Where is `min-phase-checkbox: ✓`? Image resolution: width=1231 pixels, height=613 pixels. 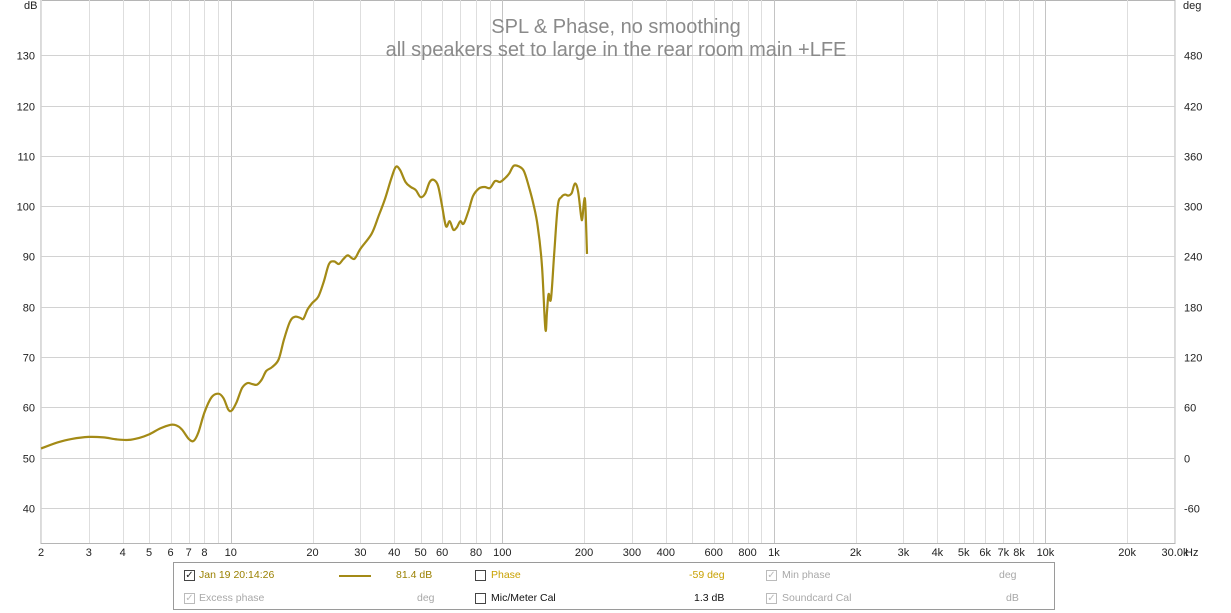 min-phase-checkbox: ✓ is located at coordinates (771, 575).